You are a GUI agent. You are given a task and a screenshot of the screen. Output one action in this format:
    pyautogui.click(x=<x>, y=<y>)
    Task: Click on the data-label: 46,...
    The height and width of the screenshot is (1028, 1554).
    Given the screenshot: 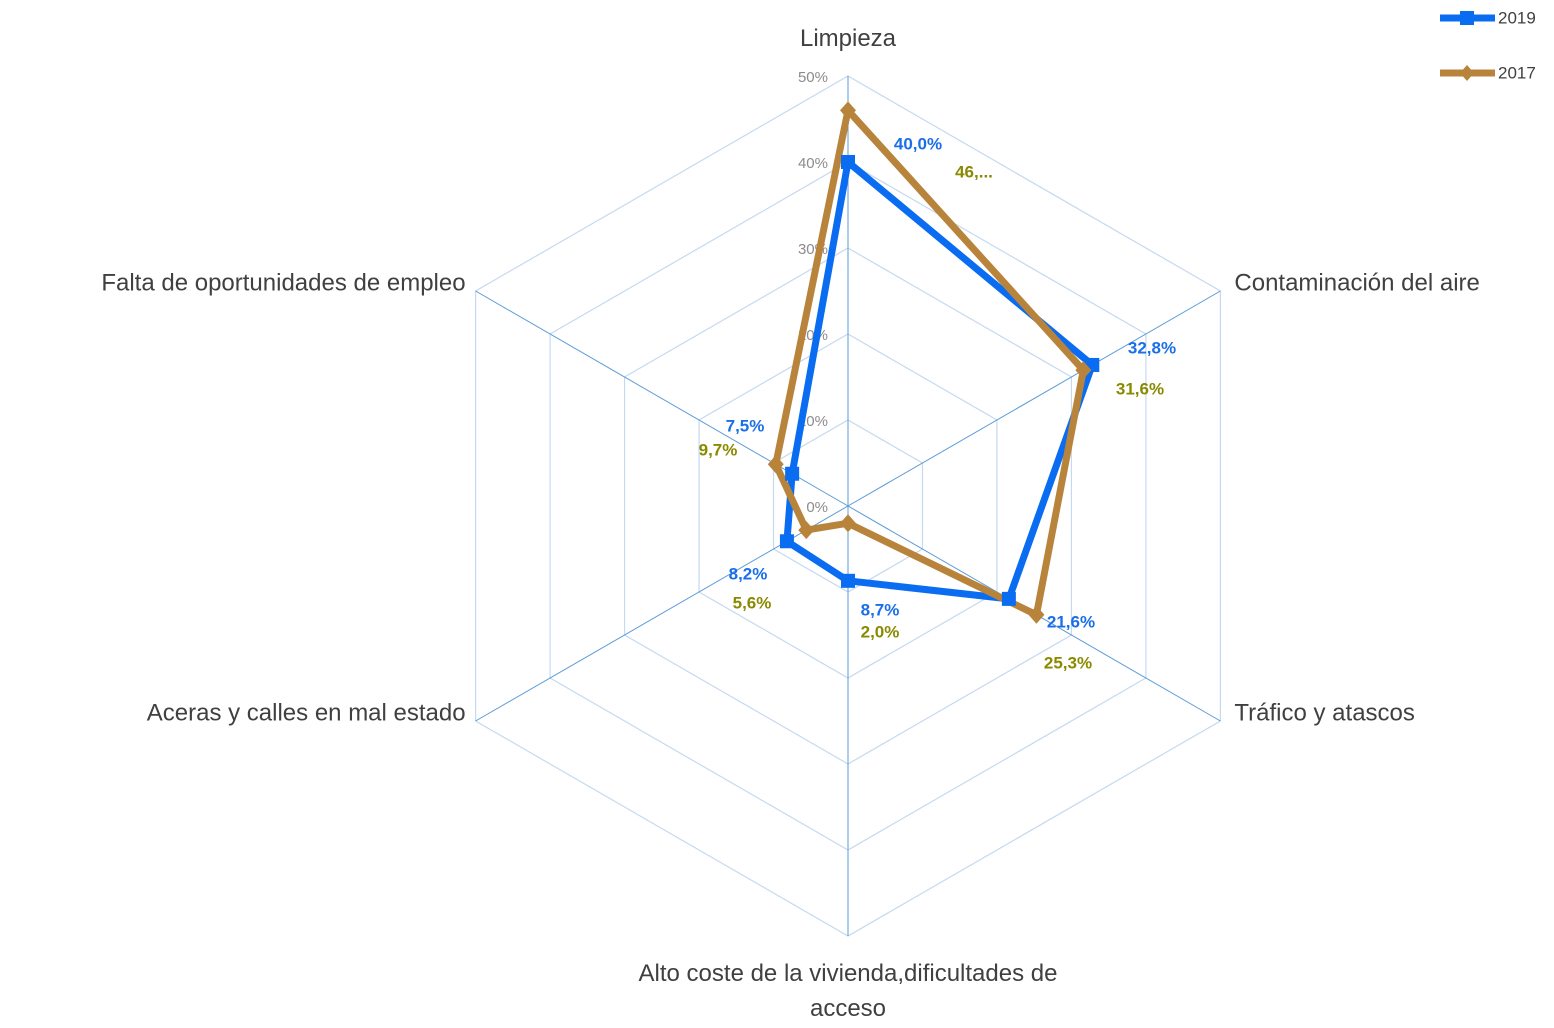 What is the action you would take?
    pyautogui.click(x=974, y=171)
    